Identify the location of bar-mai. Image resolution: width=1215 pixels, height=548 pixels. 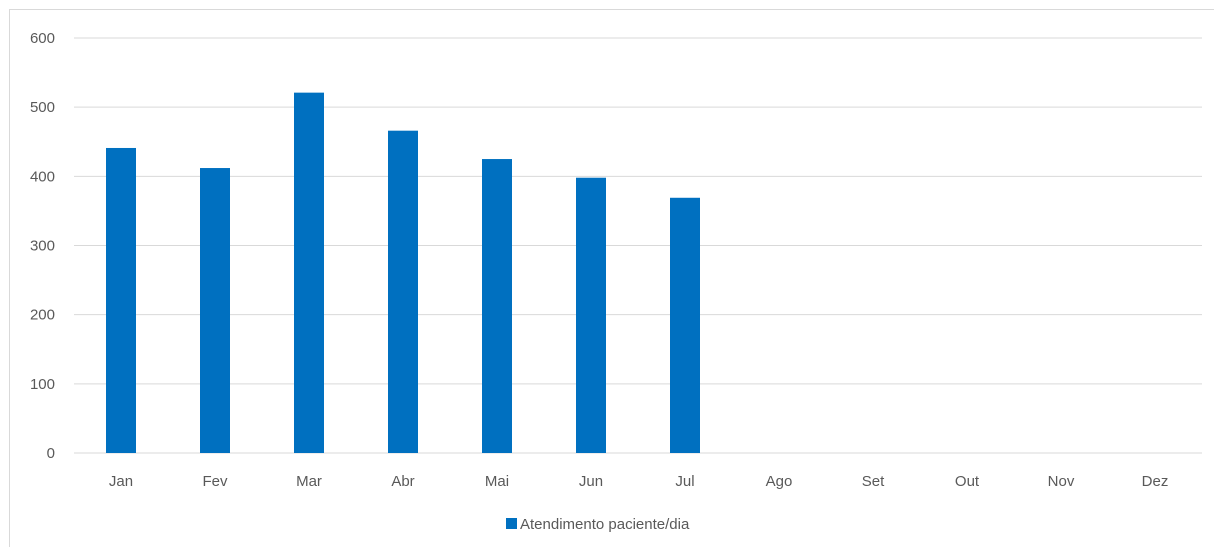
(497, 306).